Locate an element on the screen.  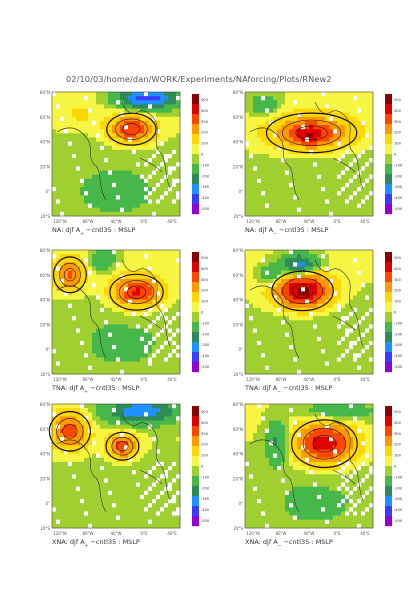
lat-tick-label: 0° is located at coordinates (240, 349).